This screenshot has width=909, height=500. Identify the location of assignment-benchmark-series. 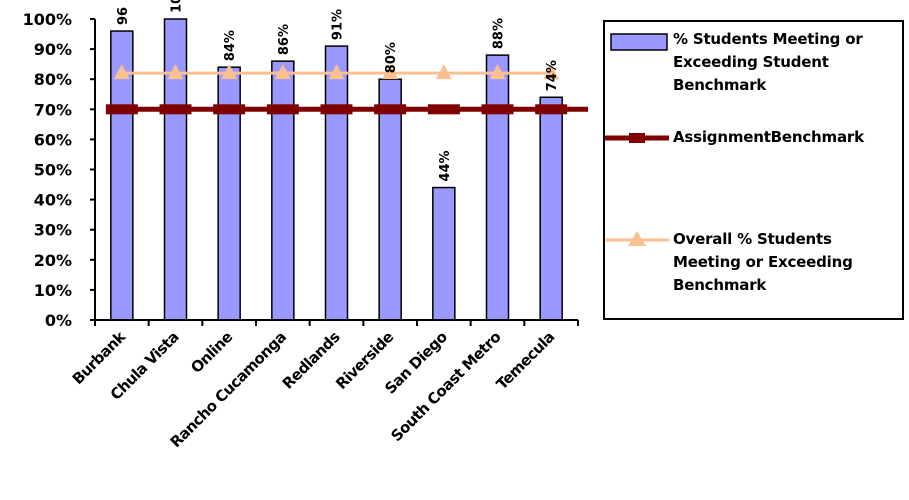
(346, 109).